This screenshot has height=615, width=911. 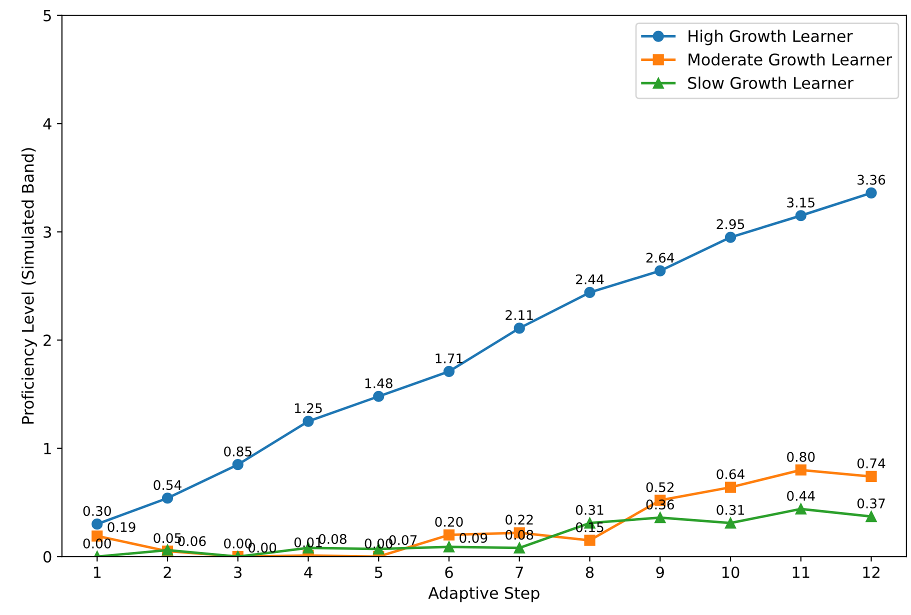 What do you see at coordinates (872, 179) in the screenshot?
I see `data-label: 3.36` at bounding box center [872, 179].